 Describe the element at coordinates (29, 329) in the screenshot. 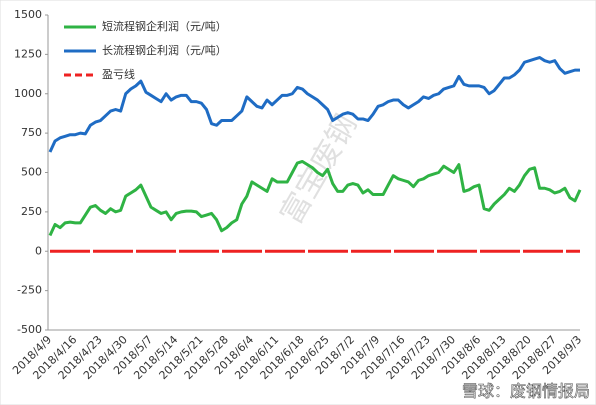

I see `y-tick-label: -500` at that location.